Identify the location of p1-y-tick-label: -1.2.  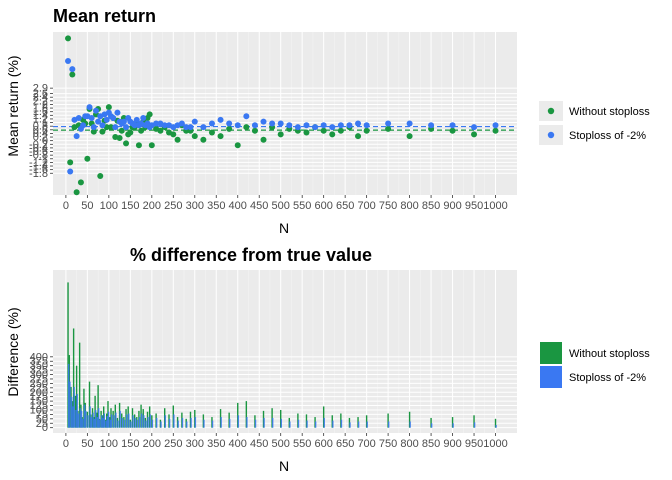
(38, 163).